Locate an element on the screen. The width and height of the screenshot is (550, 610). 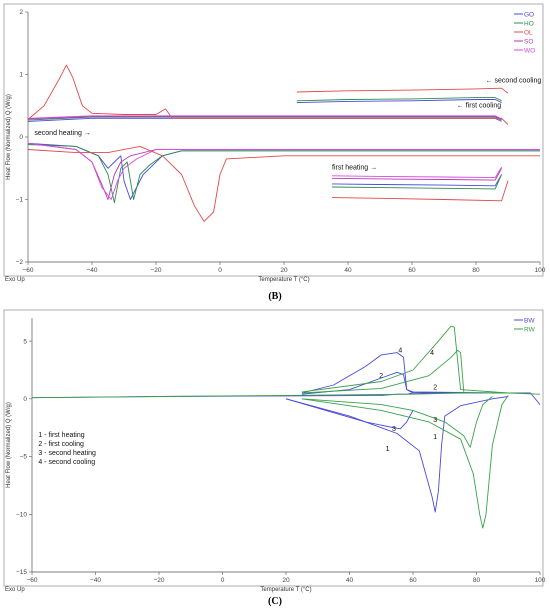
y-tick-label: −5 is located at coordinates (24, 457).